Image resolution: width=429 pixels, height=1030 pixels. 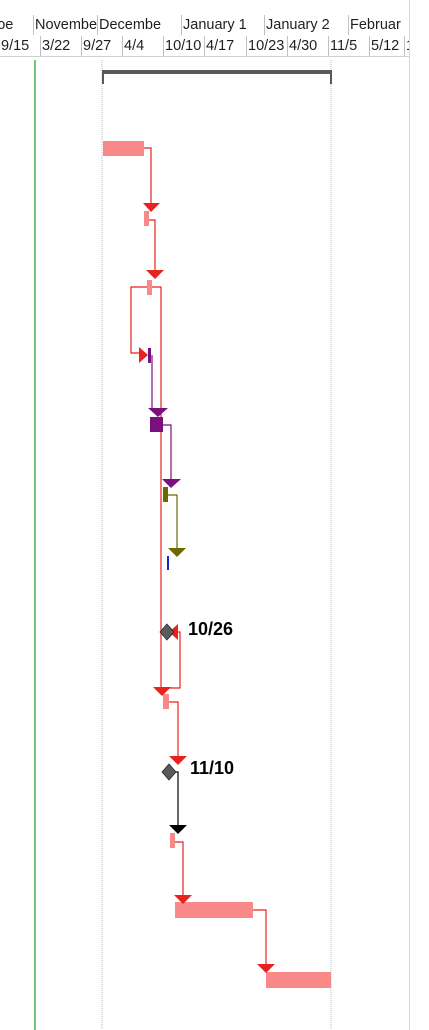 What do you see at coordinates (212, 768) in the screenshot?
I see `milestone-date-label: 11/10` at bounding box center [212, 768].